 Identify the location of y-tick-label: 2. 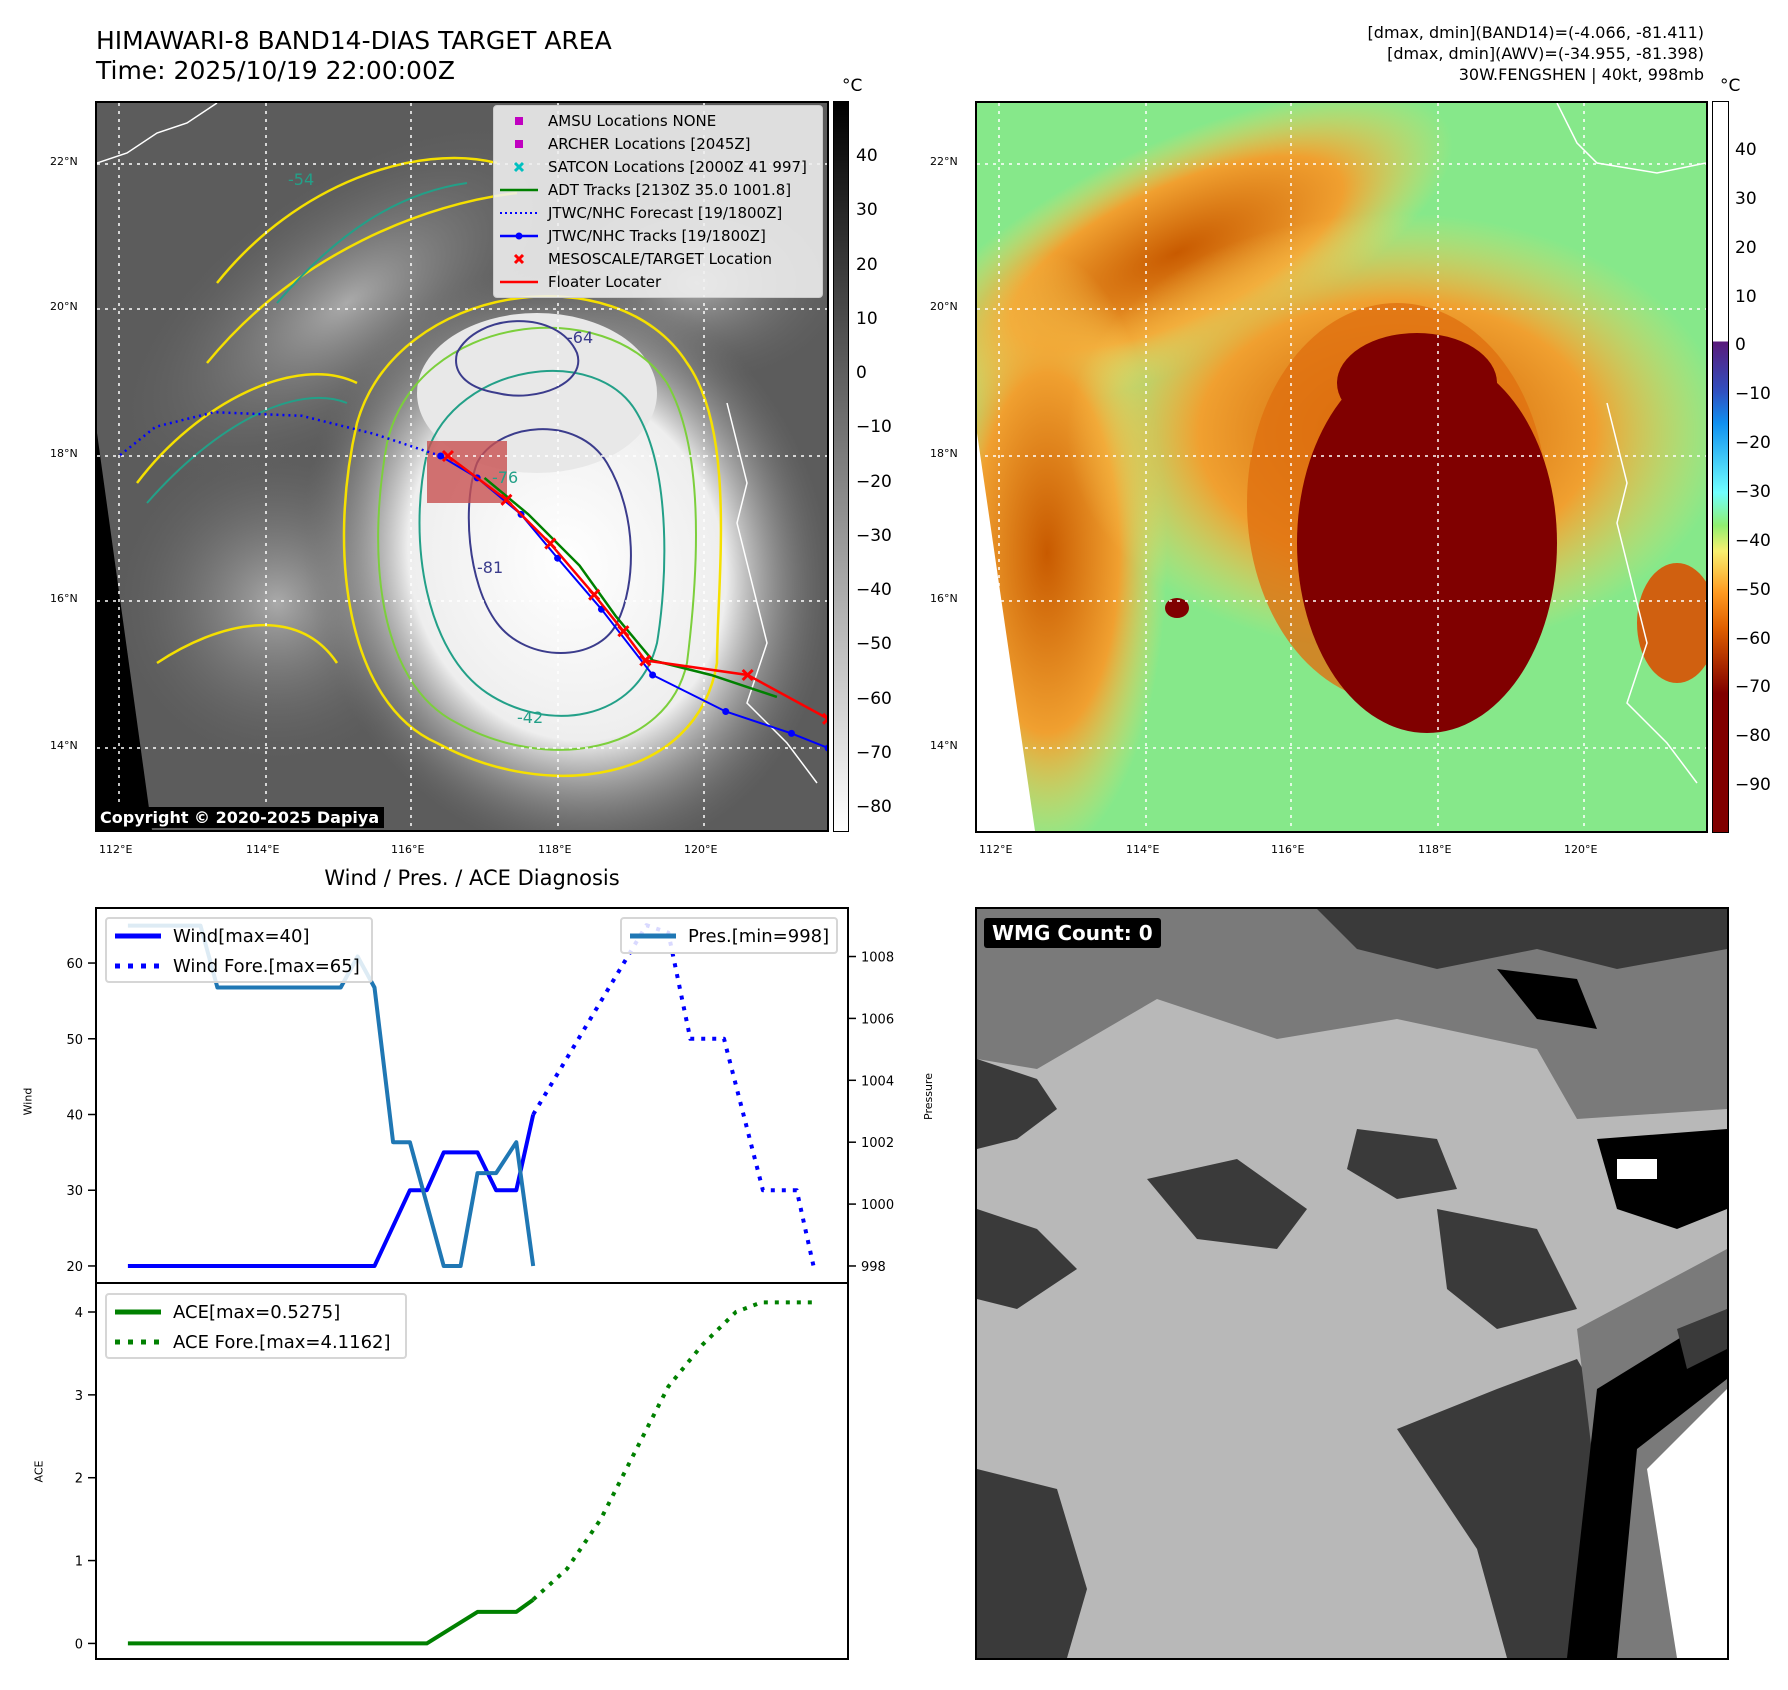
(79, 1479).